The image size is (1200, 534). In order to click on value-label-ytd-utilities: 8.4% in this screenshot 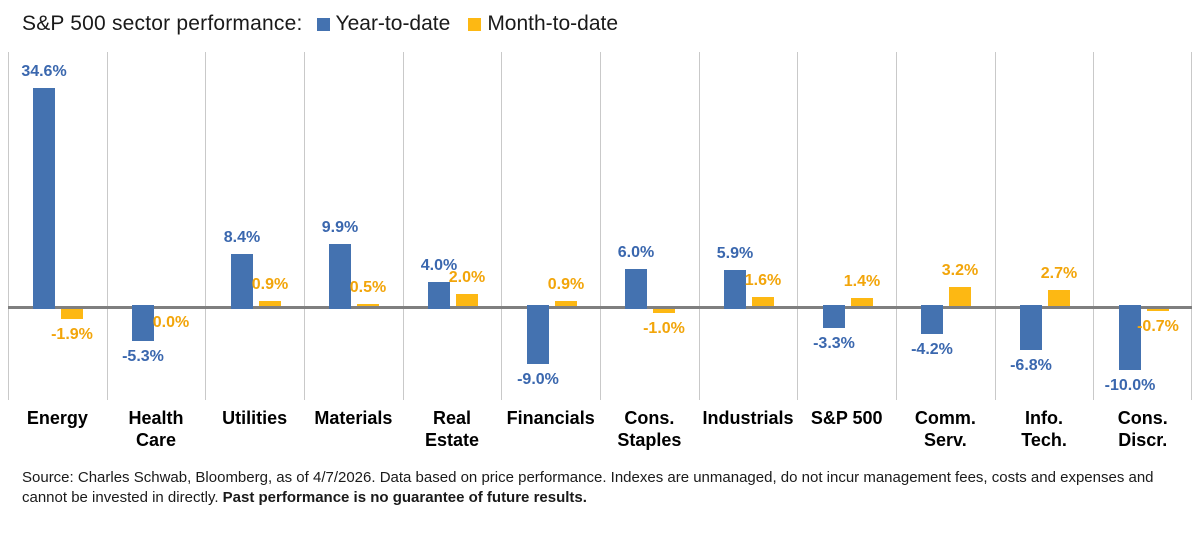, I will do `click(242, 237)`.